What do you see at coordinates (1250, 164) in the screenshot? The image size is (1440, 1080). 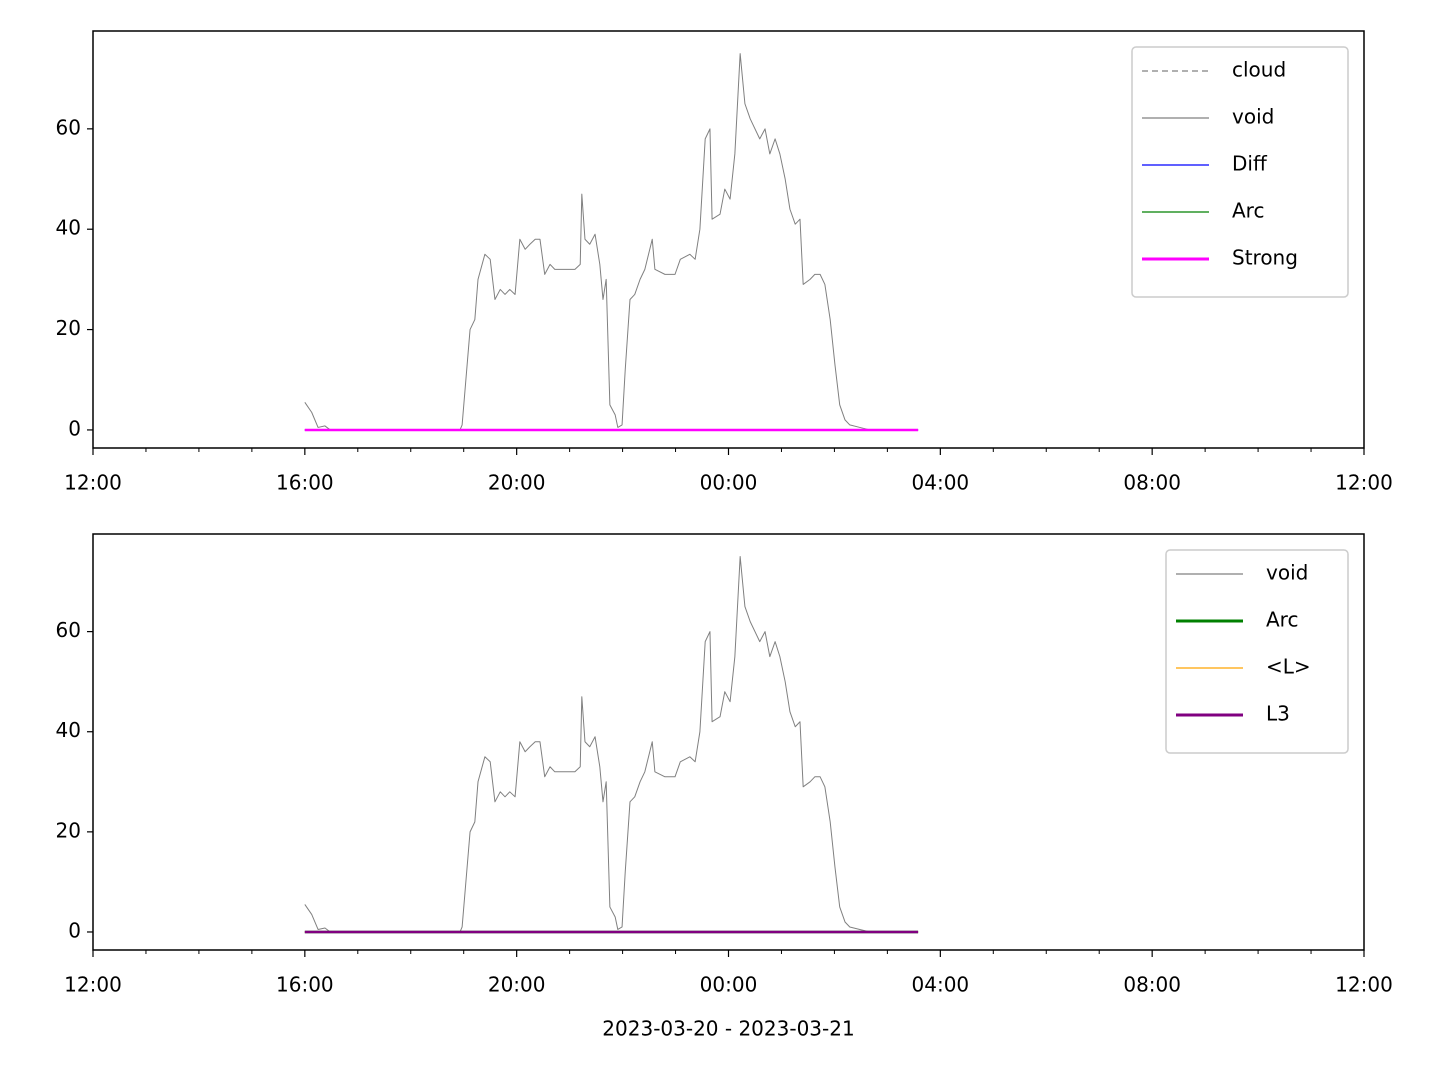 I see `legend-label: Diff` at bounding box center [1250, 164].